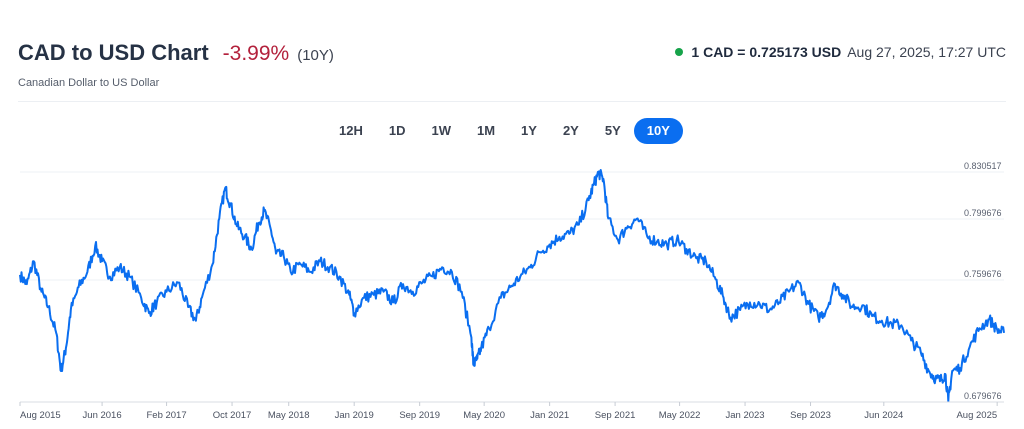 Image resolution: width=1024 pixels, height=429 pixels. I want to click on rate-timestamp: Aug 27, 2025, 17:27 UTC, so click(926, 52).